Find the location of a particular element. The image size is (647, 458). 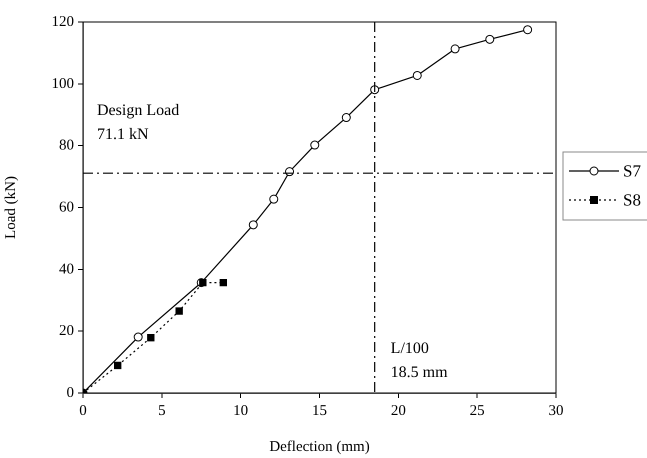

x-tick-label: 15 is located at coordinates (319, 410).